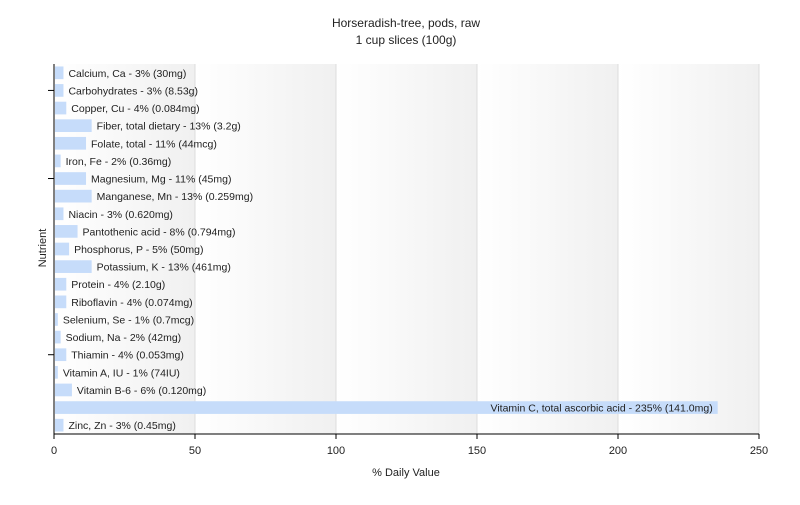 Image resolution: width=800 pixels, height=505 pixels. I want to click on bar-label: Vitamin A, IU - 1% (74IU), so click(121, 373).